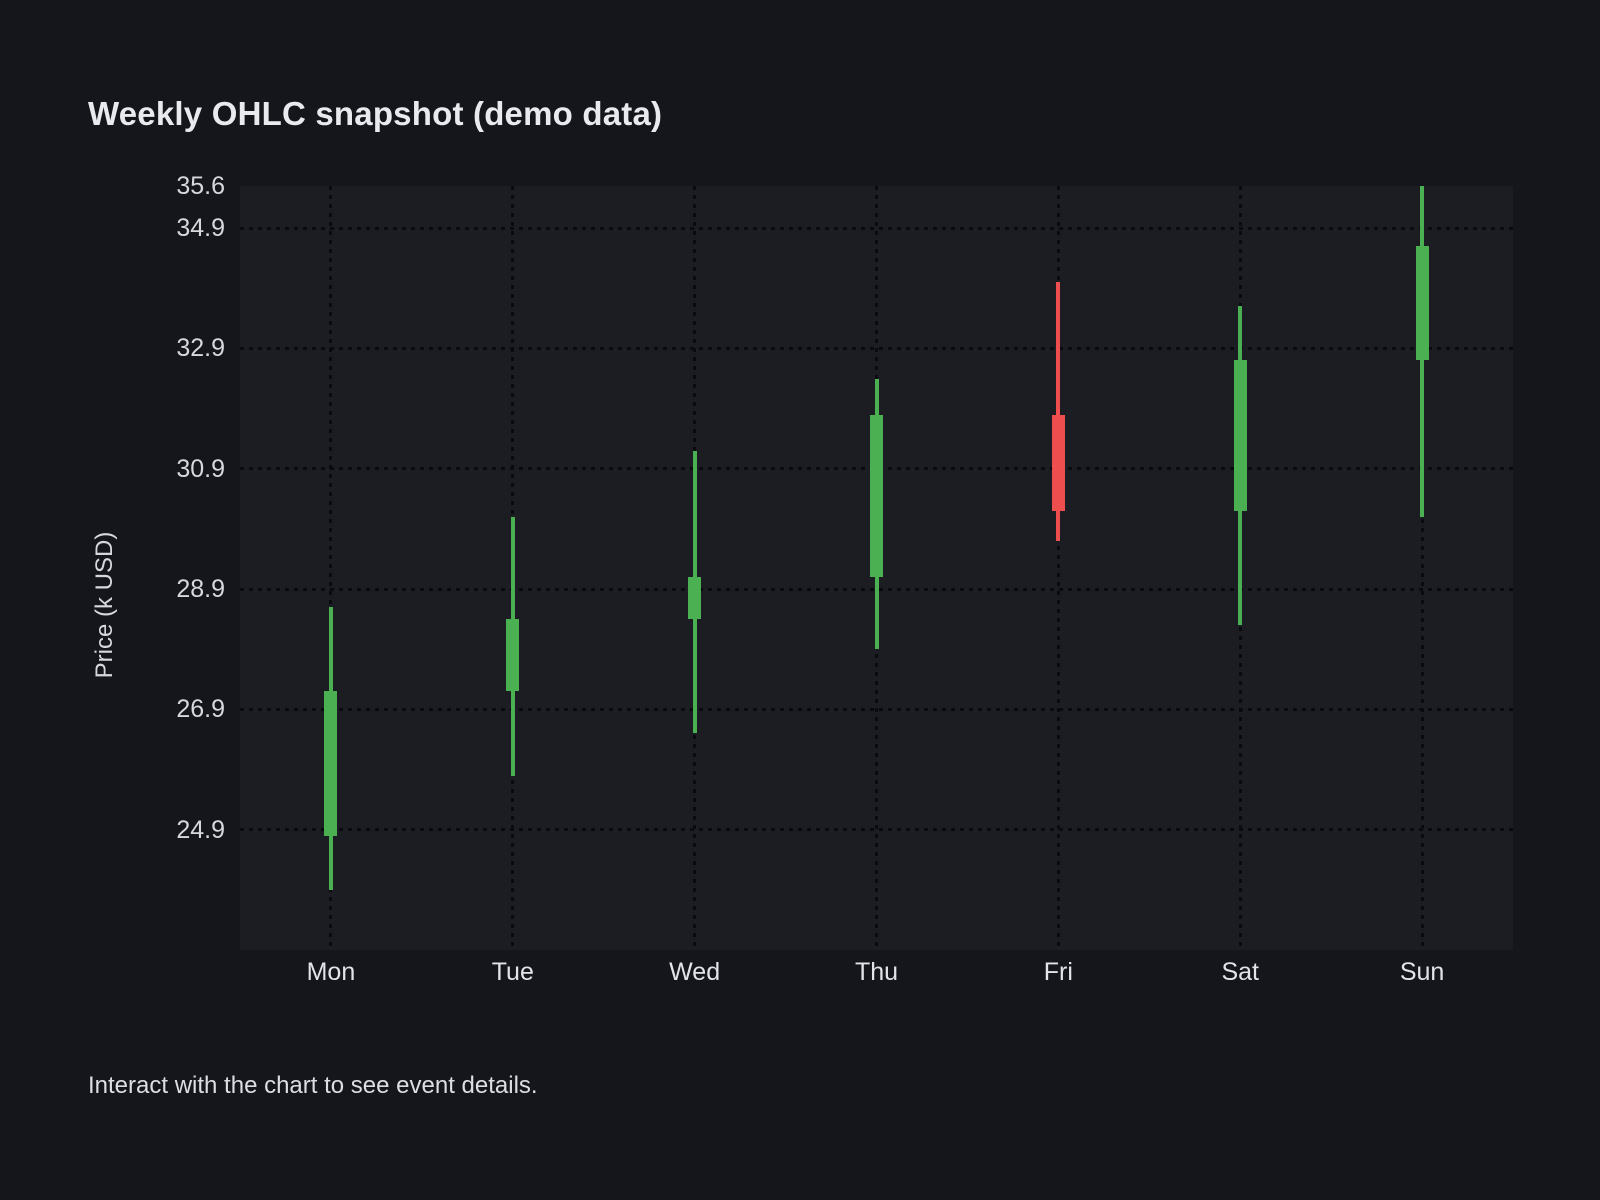  I want to click on y-axis-title: Price (k USD), so click(104, 605).